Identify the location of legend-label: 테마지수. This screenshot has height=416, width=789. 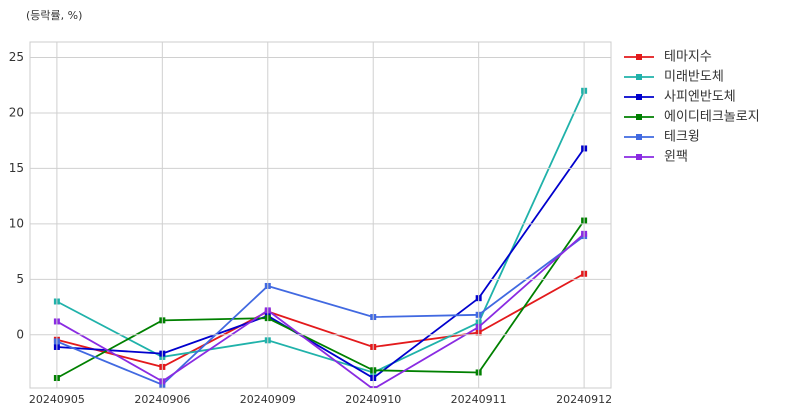
(688, 57).